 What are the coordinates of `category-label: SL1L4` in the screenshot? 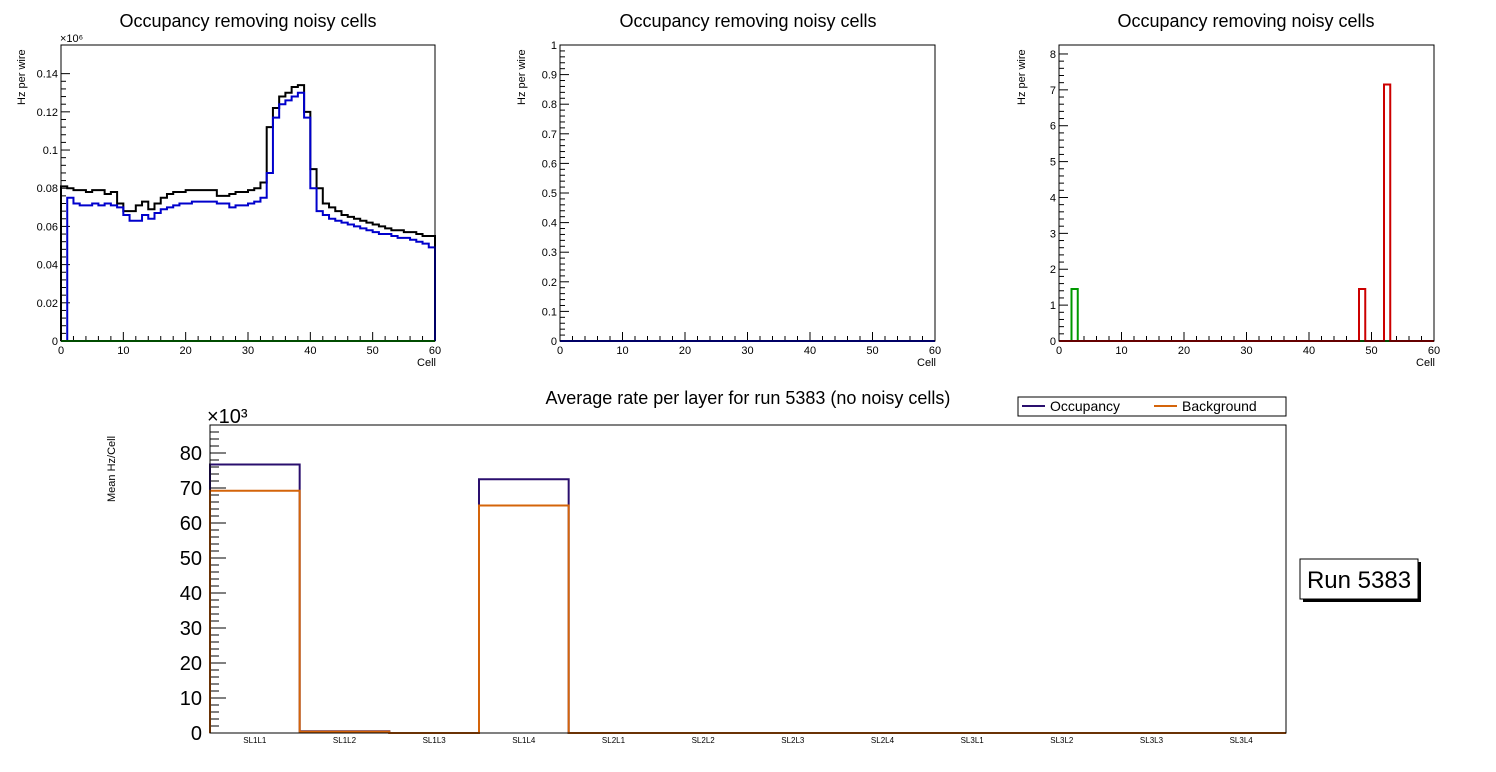 It's located at (524, 740).